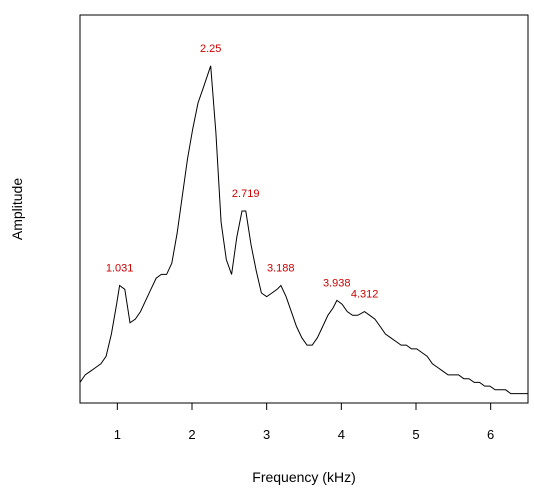 This screenshot has height=489, width=534. I want to click on x-tick-label: 1, so click(117, 434).